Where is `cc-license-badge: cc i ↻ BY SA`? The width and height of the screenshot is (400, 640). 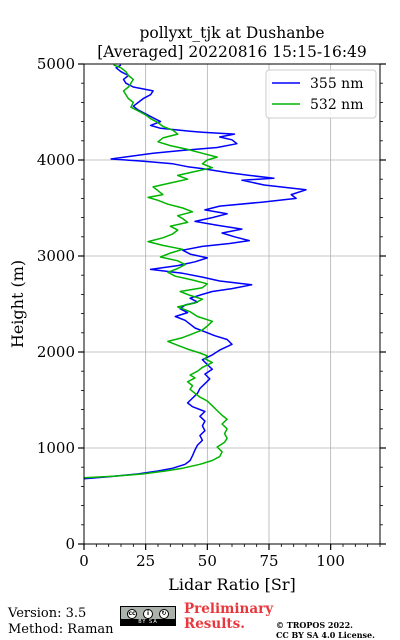 cc-license-badge: cc i ↻ BY SA is located at coordinates (148, 616).